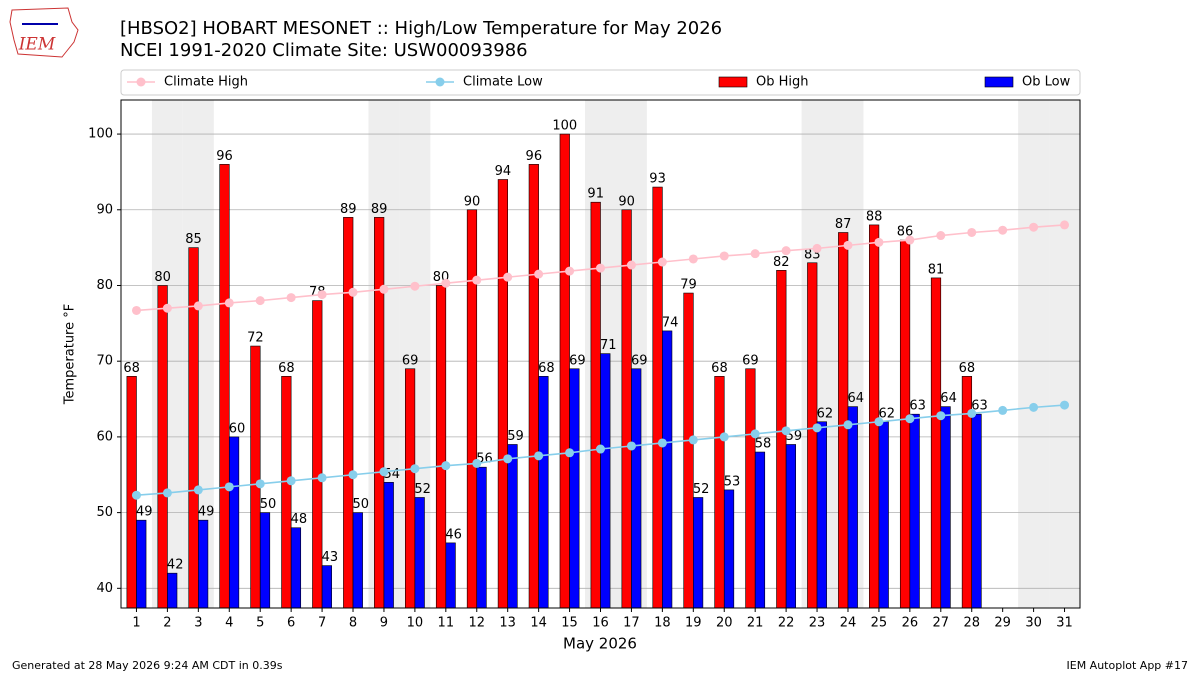 This screenshot has width=1200, height=675. I want to click on x-tick-label: 26, so click(910, 623).